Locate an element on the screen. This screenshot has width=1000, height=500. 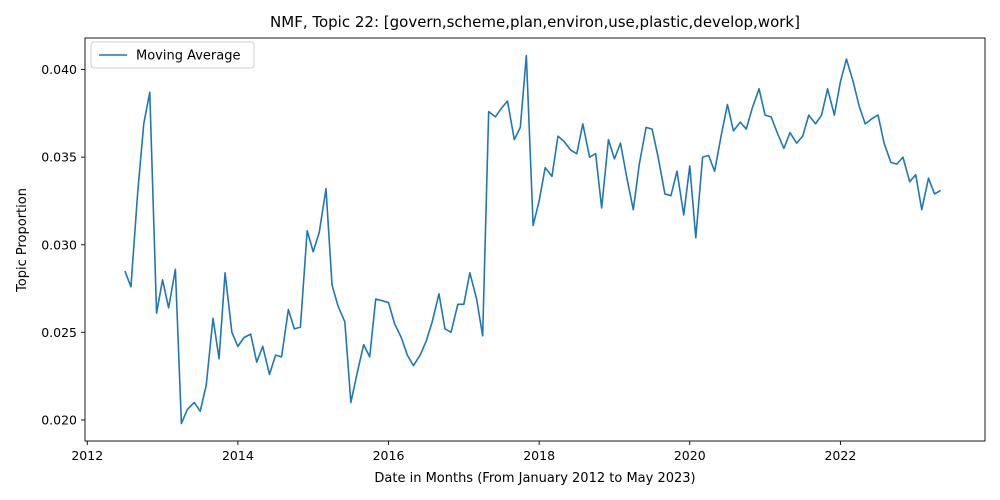
x-tick-label: 2016 is located at coordinates (389, 455).